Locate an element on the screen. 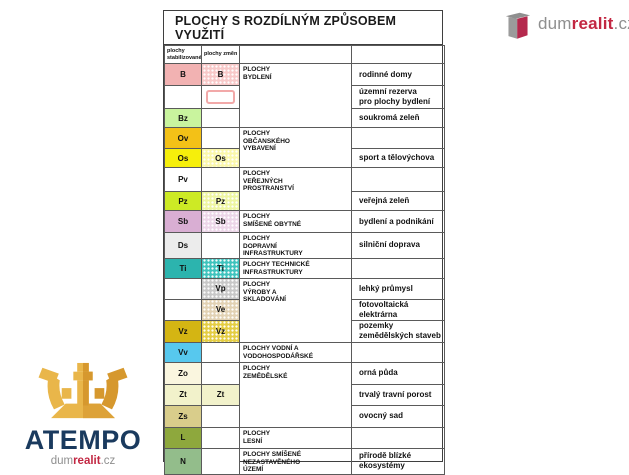 The width and height of the screenshot is (629, 475). stabilized-swatch-cell: Ov is located at coordinates (183, 138).